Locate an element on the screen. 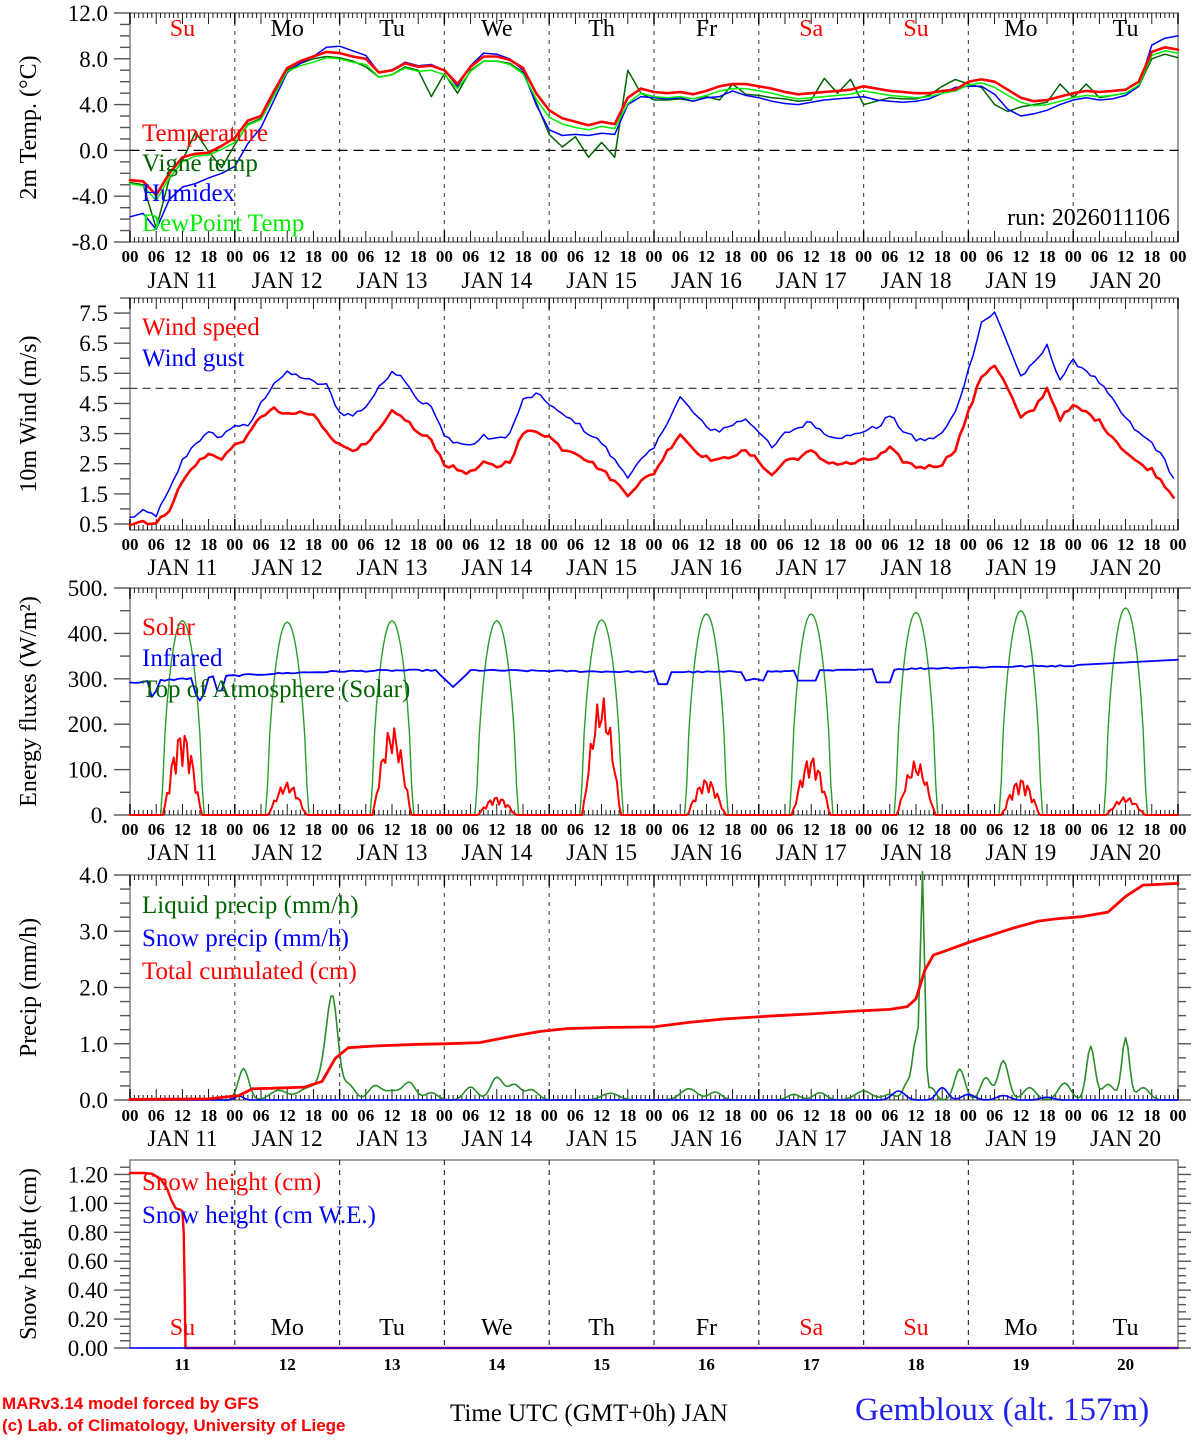  svg-text: 0.20 is located at coordinates (88, 1319).